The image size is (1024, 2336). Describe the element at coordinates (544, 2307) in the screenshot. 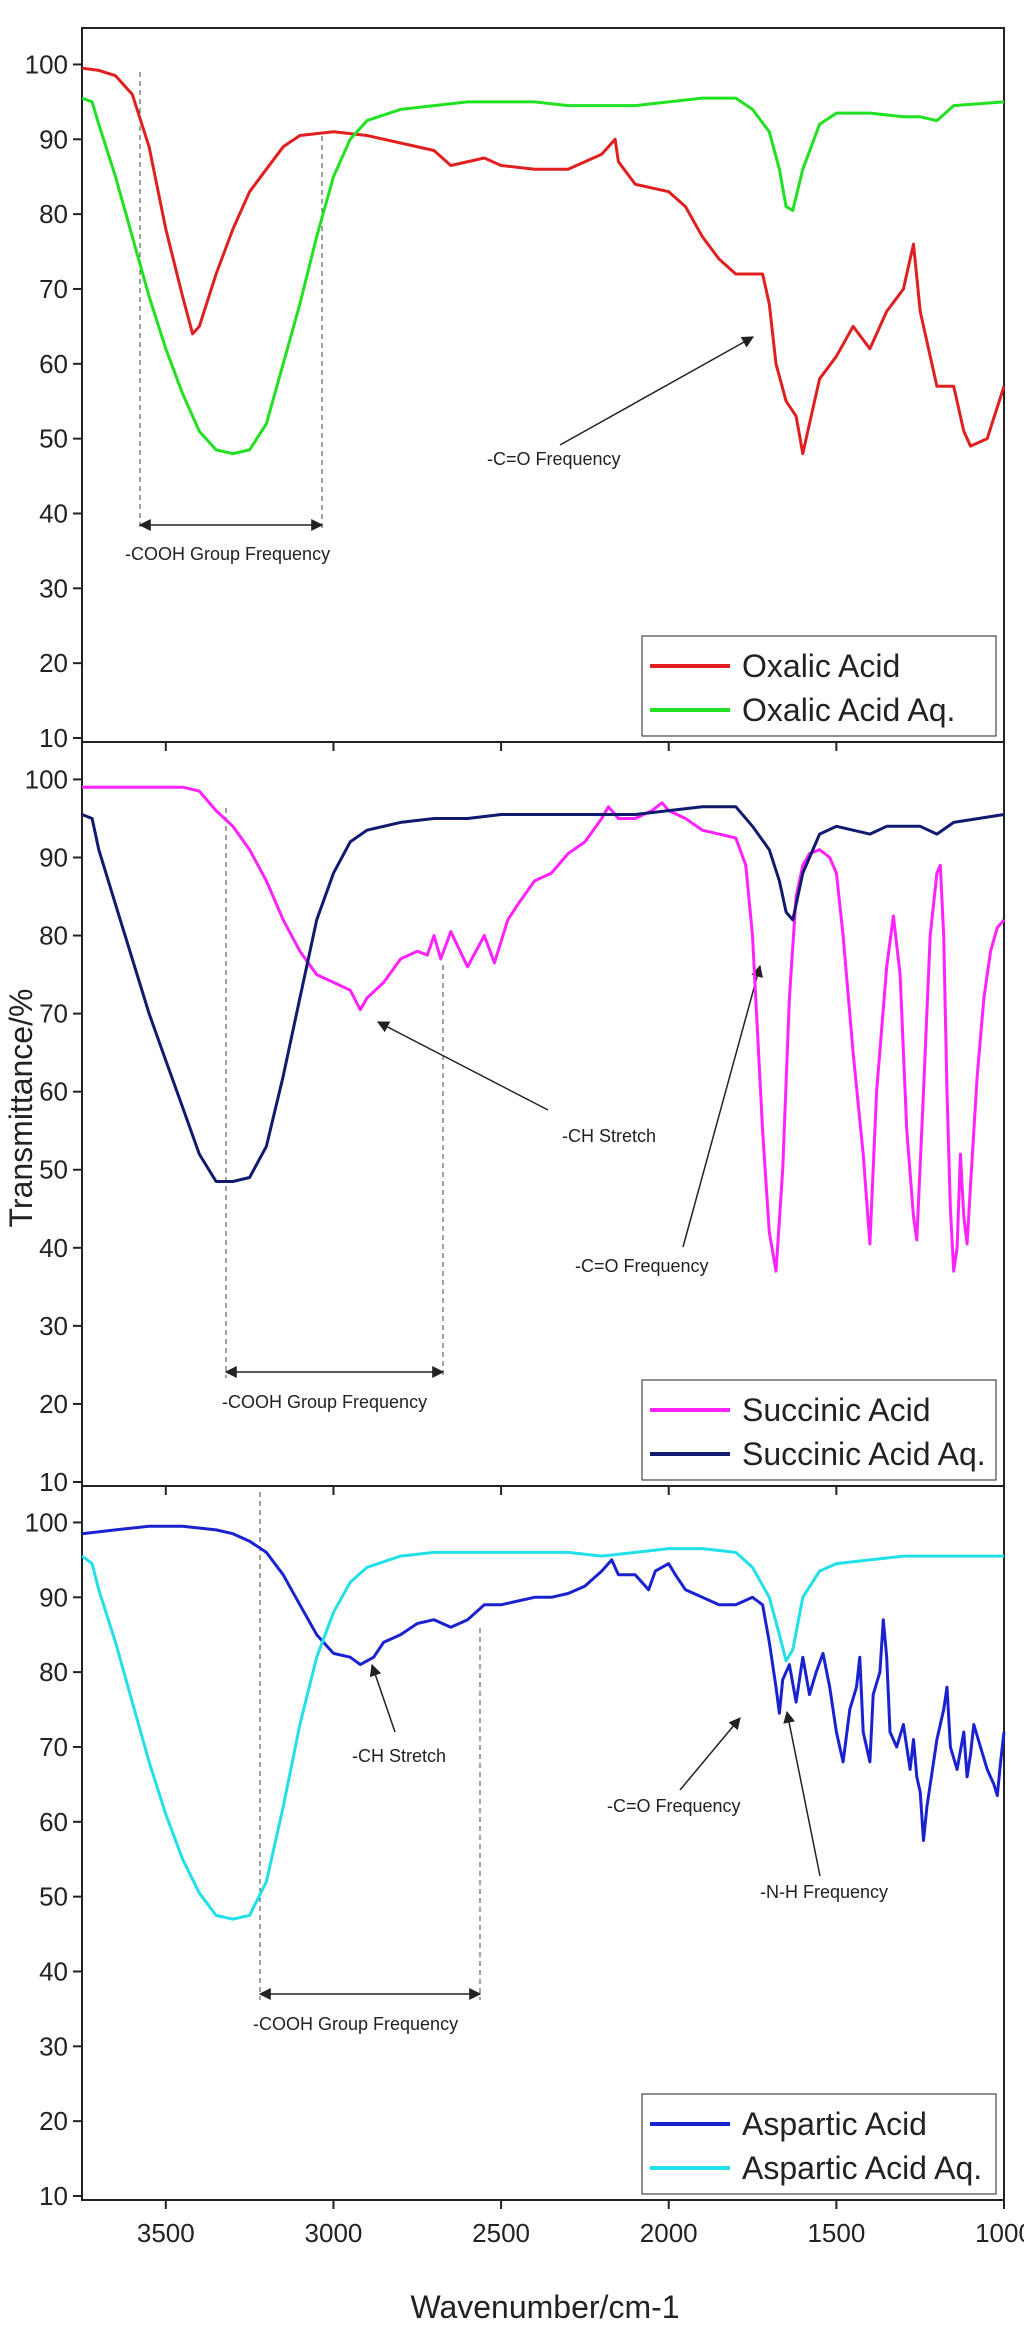

I see `x-axis-title: Wavenumber/cm-1` at that location.